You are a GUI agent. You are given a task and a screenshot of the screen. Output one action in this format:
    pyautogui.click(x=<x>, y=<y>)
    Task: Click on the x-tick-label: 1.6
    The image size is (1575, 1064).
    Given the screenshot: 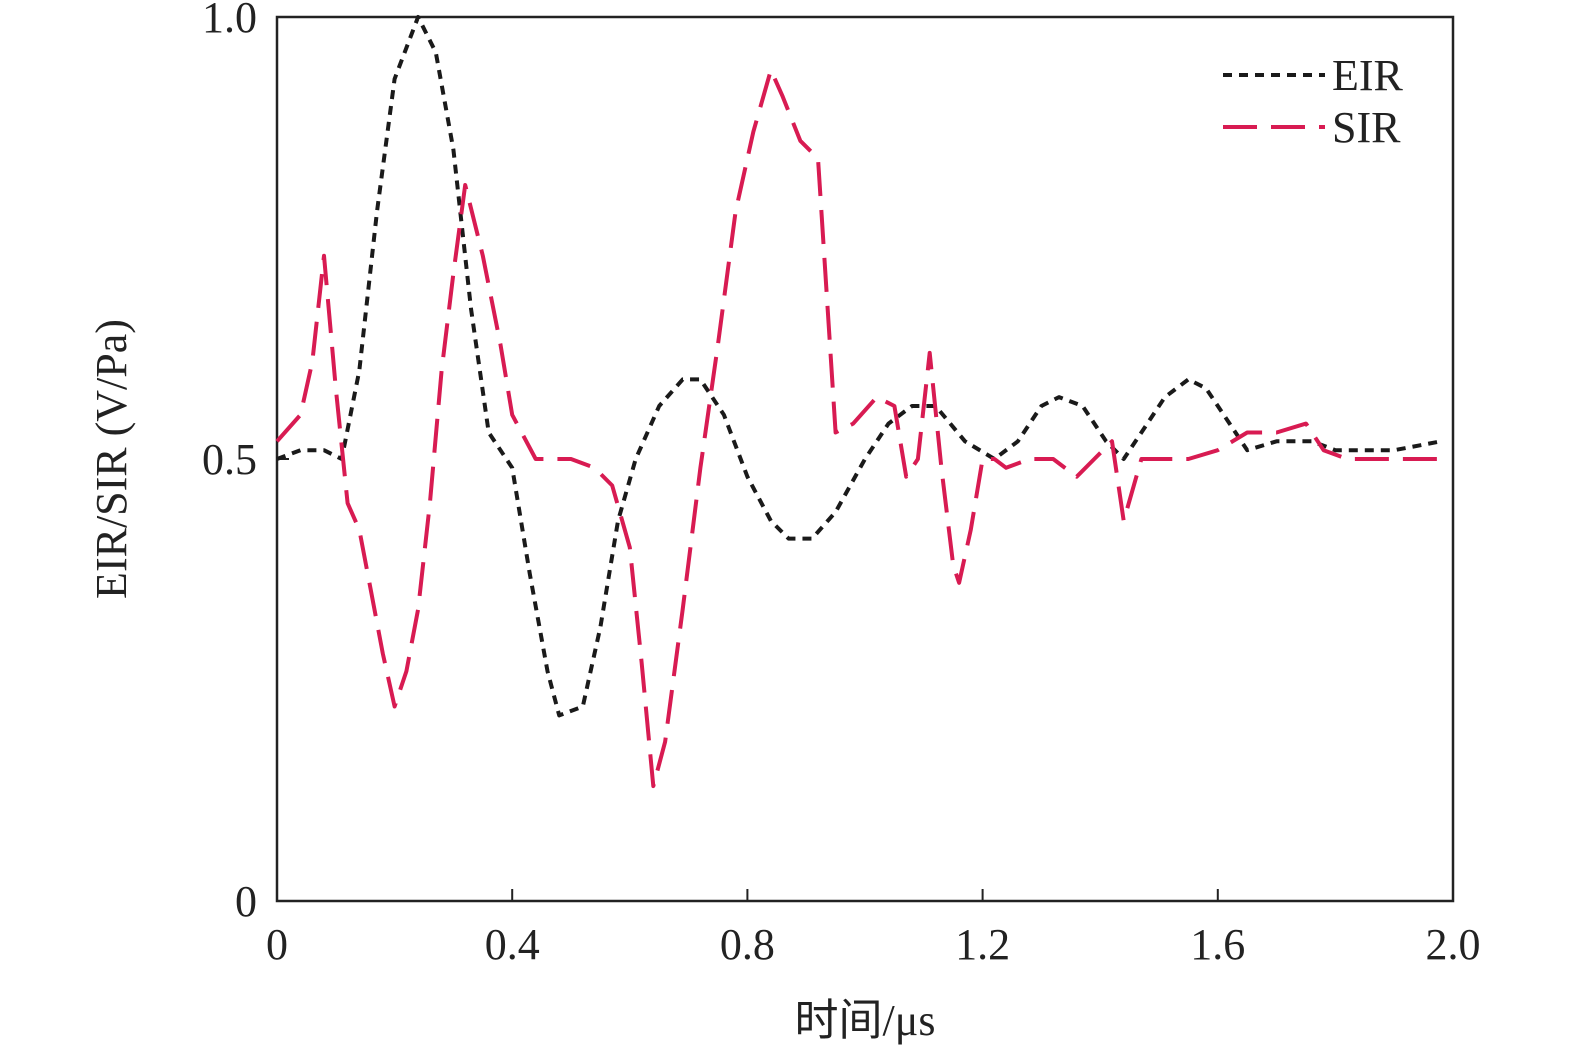 What is the action you would take?
    pyautogui.click(x=1217, y=944)
    